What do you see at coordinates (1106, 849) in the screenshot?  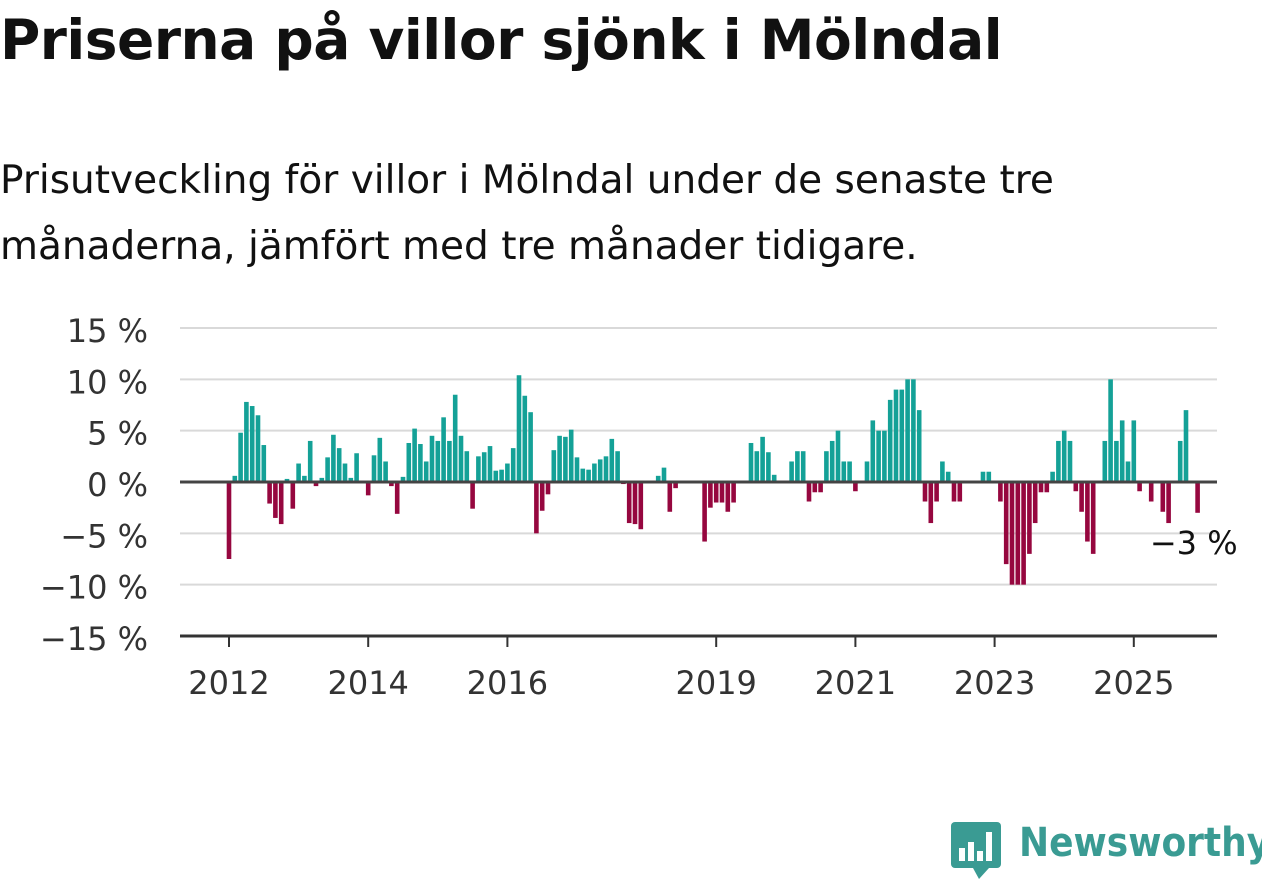 I see `brand-logo: Newsworthy` at bounding box center [1106, 849].